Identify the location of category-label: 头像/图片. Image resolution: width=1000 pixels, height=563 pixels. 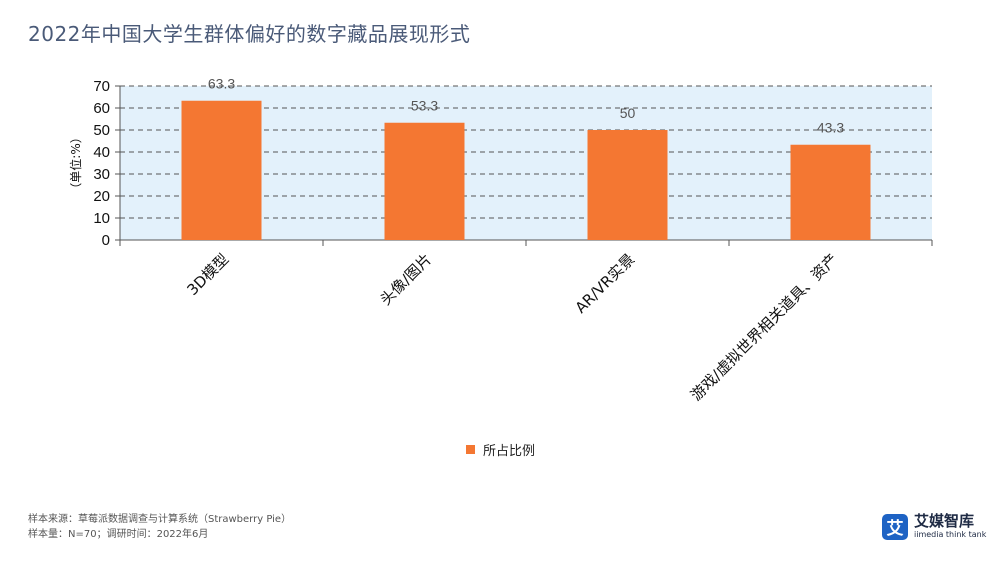
(406, 279).